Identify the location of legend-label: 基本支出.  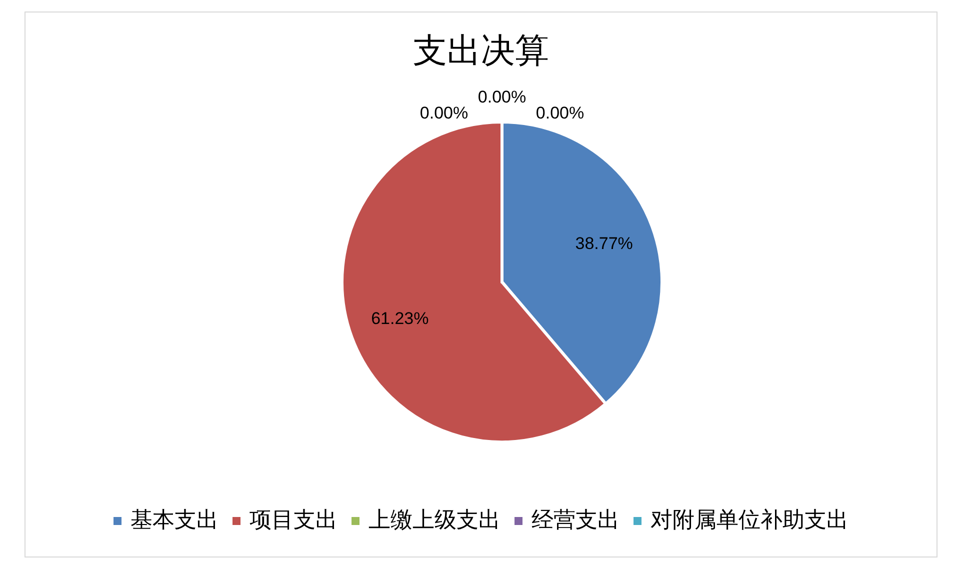
(174, 521).